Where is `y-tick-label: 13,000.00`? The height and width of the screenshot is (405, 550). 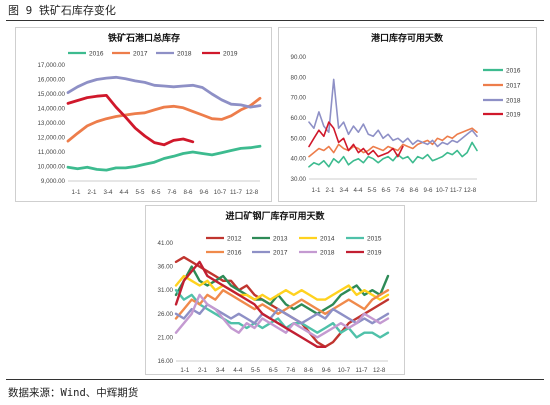 y-tick-label: 13,000.00 is located at coordinates (51, 123).